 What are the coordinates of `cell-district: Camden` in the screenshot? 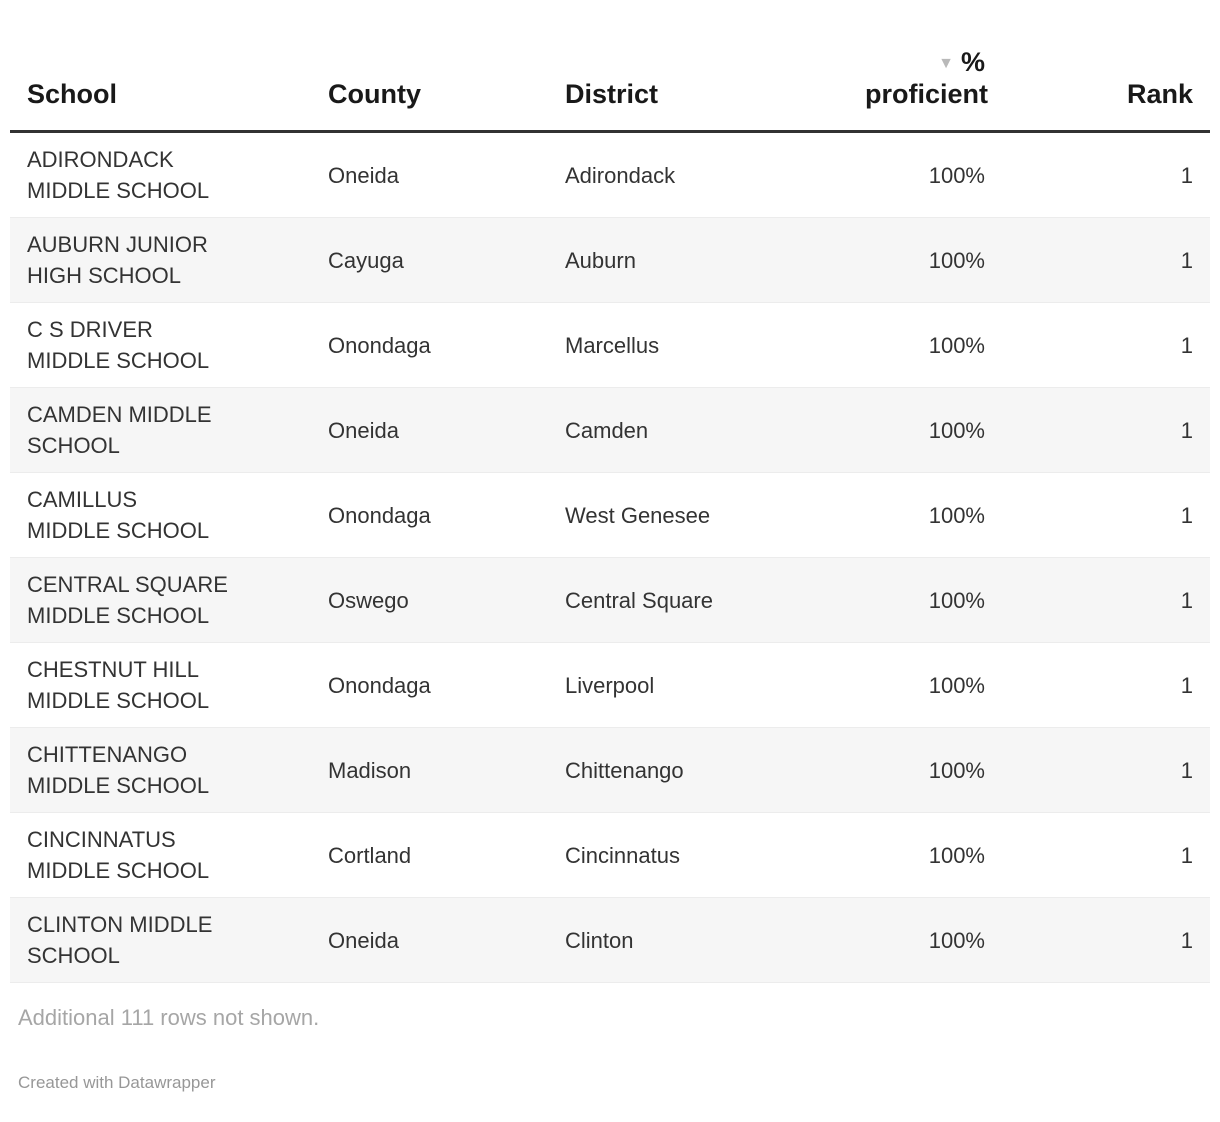 It's located at (698, 430).